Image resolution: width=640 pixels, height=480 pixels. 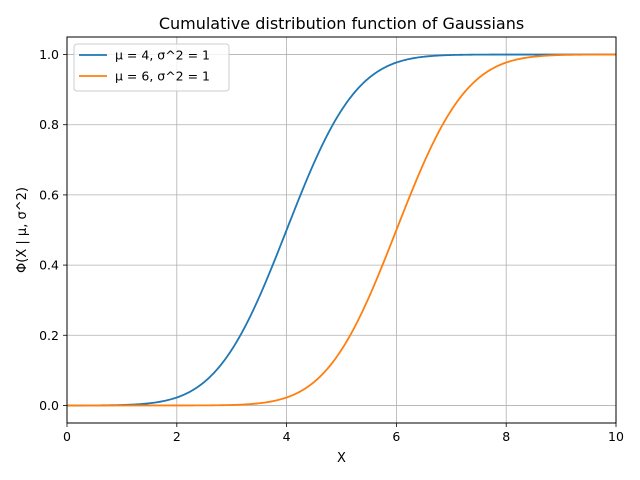 I want to click on legend-box, so click(x=151, y=67).